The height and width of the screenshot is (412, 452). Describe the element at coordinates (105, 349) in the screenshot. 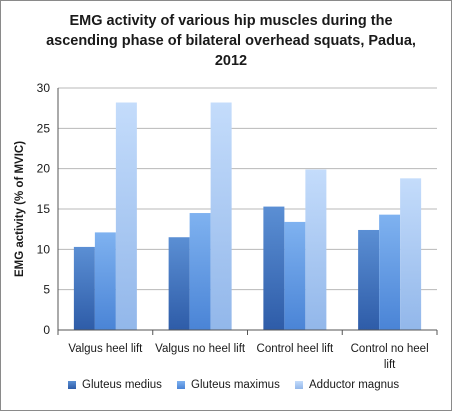

I see `x-category-label: Valgus heel lift` at that location.